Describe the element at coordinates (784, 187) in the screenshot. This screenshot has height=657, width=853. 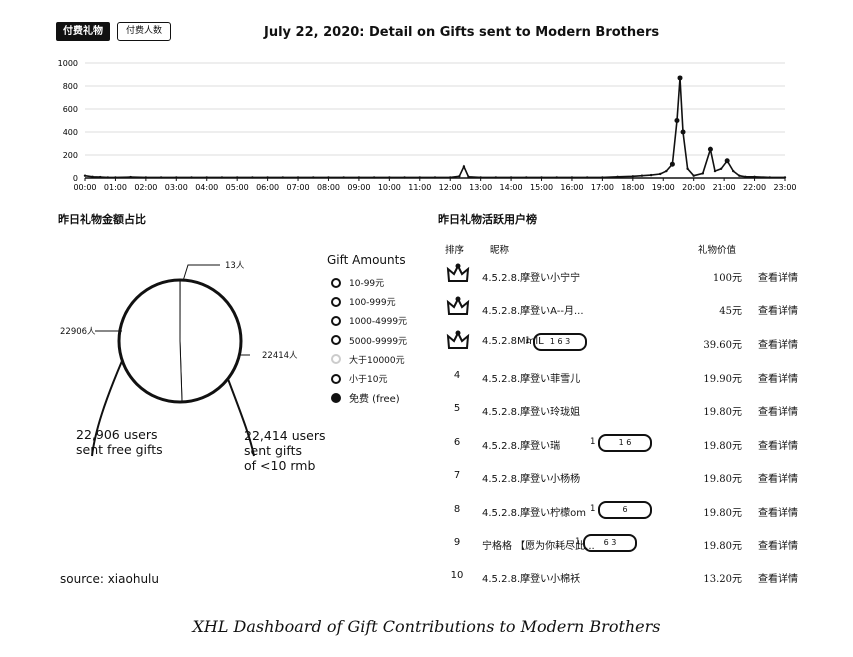
I see `x-tick-label: 23:00` at that location.